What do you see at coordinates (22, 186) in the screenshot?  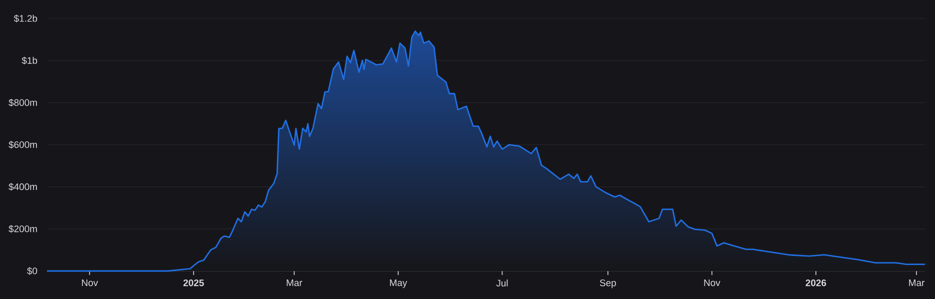 I see `y-tick-label: $400m` at bounding box center [22, 186].